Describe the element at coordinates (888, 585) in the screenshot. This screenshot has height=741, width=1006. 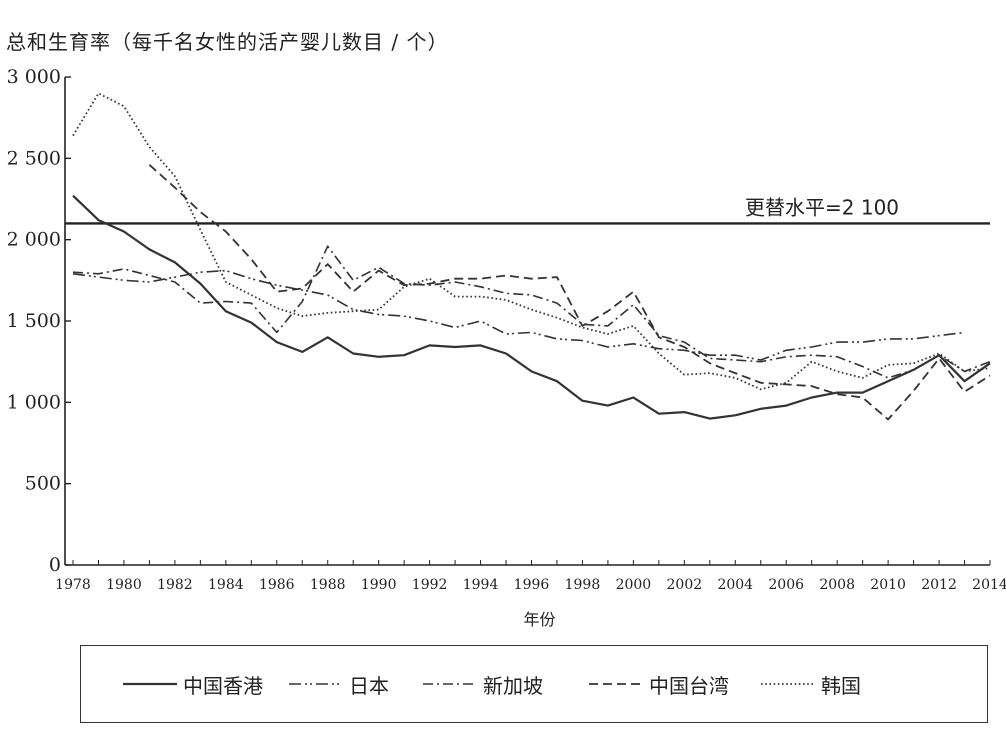
I see `x-tick-label: 2010` at that location.